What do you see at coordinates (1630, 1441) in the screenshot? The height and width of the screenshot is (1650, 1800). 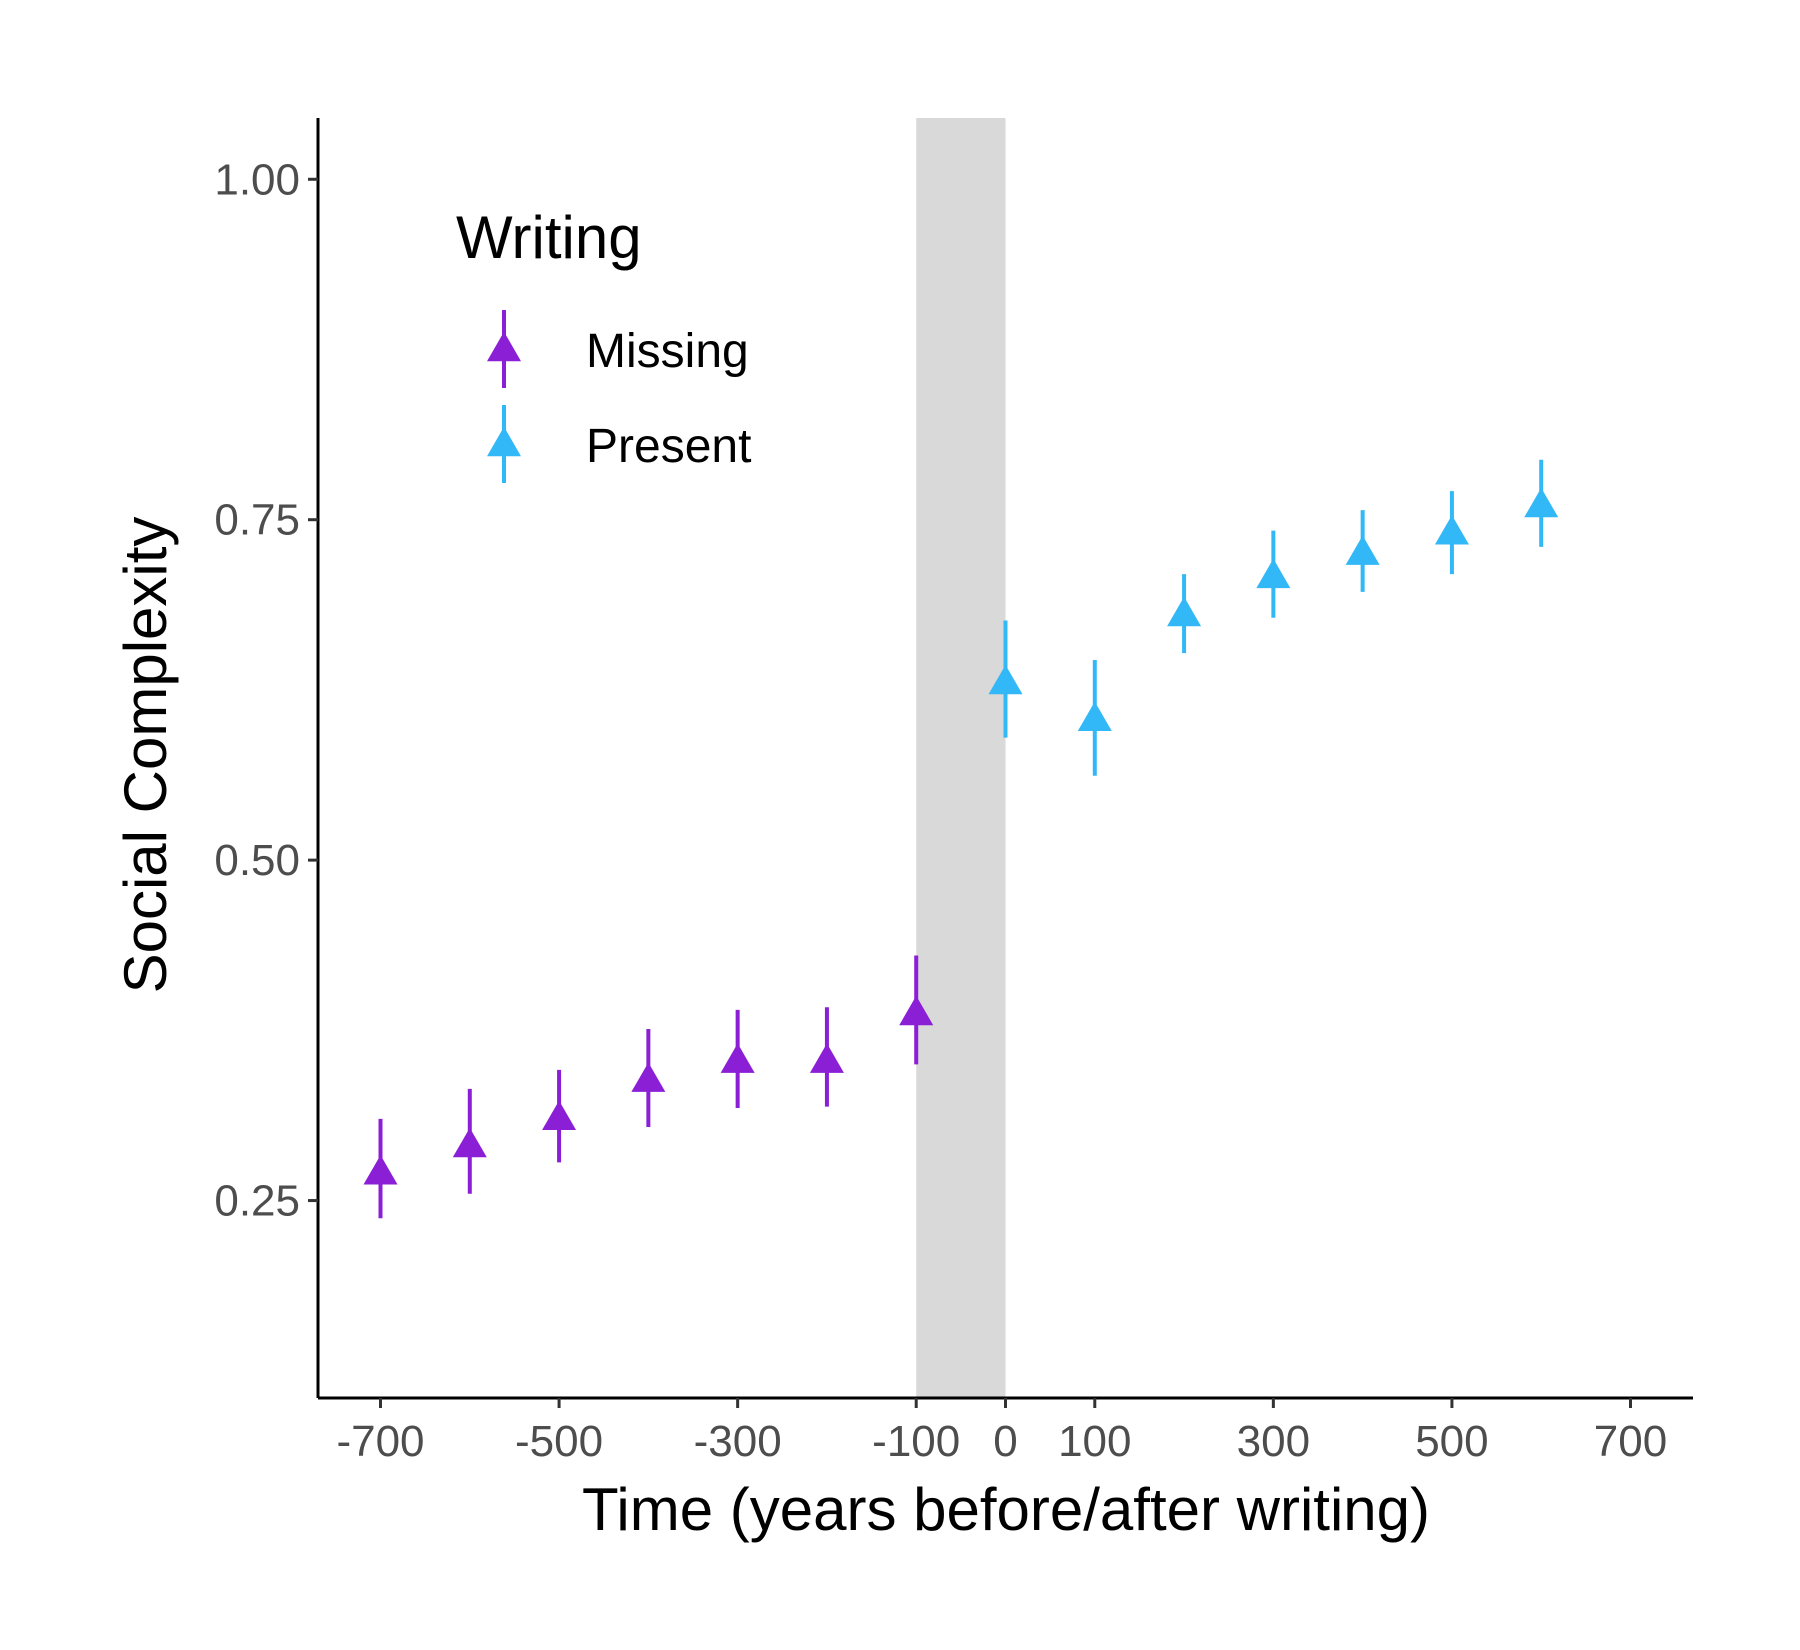 I see `x-tick-label: 700` at bounding box center [1630, 1441].